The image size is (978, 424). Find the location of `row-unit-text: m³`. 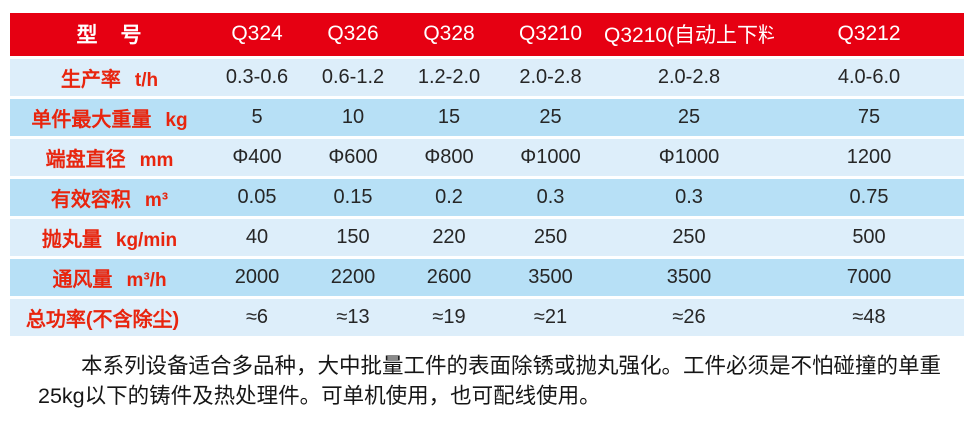

row-unit-text: m³ is located at coordinates (156, 200).